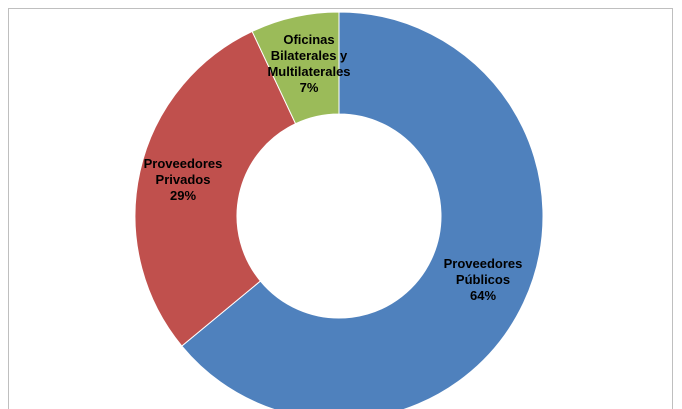 The height and width of the screenshot is (409, 682). Describe the element at coordinates (183, 195) in the screenshot. I see `value-label: 29%` at that location.